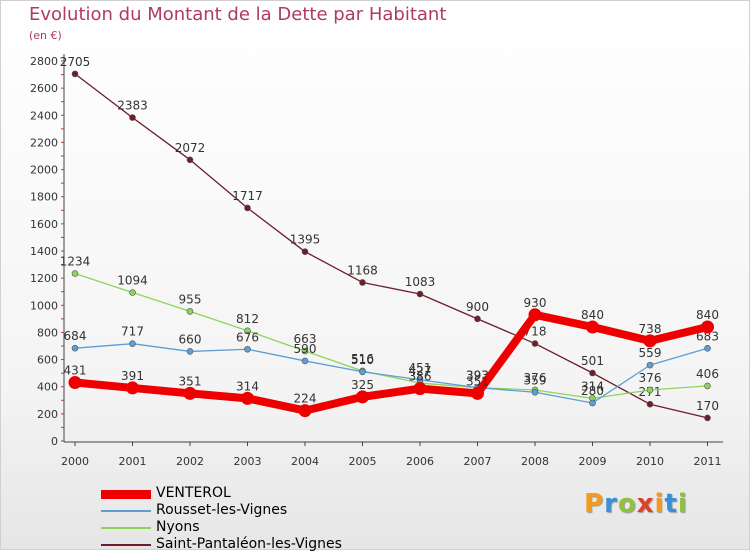 The height and width of the screenshot is (553, 750). Describe the element at coordinates (707, 336) in the screenshot. I see `data-label-rousset-les-vignes: 683` at that location.